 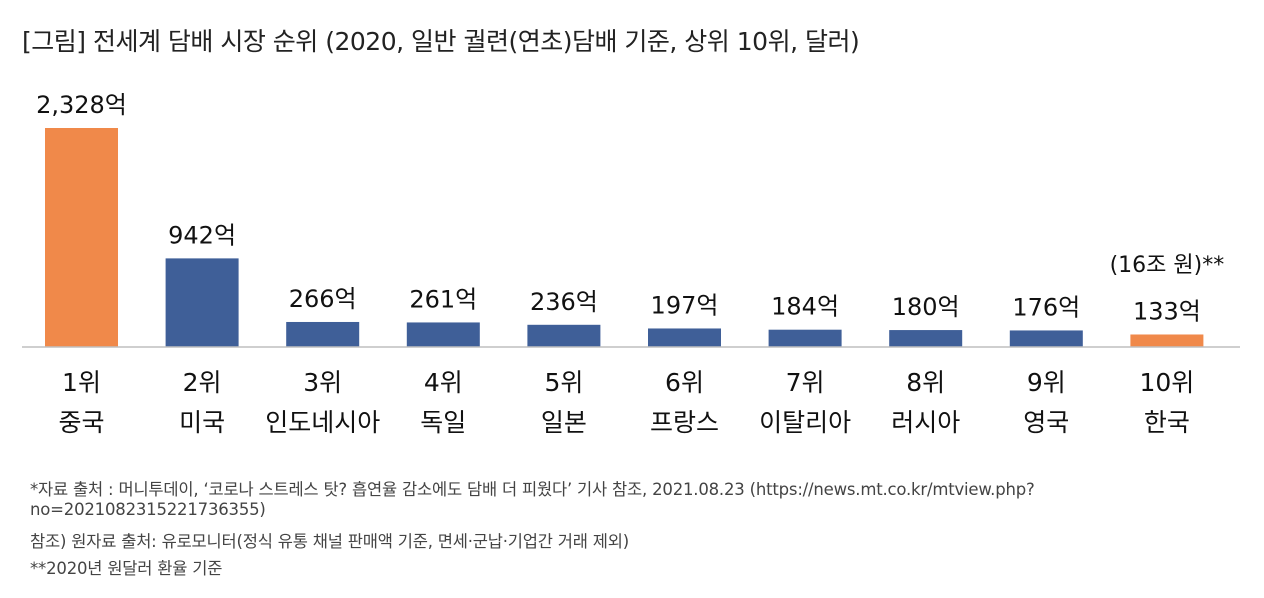 What do you see at coordinates (564, 302) in the screenshot?
I see `data-label-5: 236억` at bounding box center [564, 302].